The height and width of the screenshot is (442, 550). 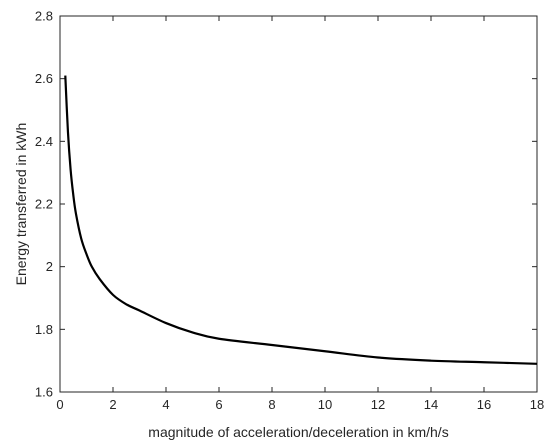 What do you see at coordinates (44, 392) in the screenshot?
I see `y-tick-label: 1.6` at bounding box center [44, 392].